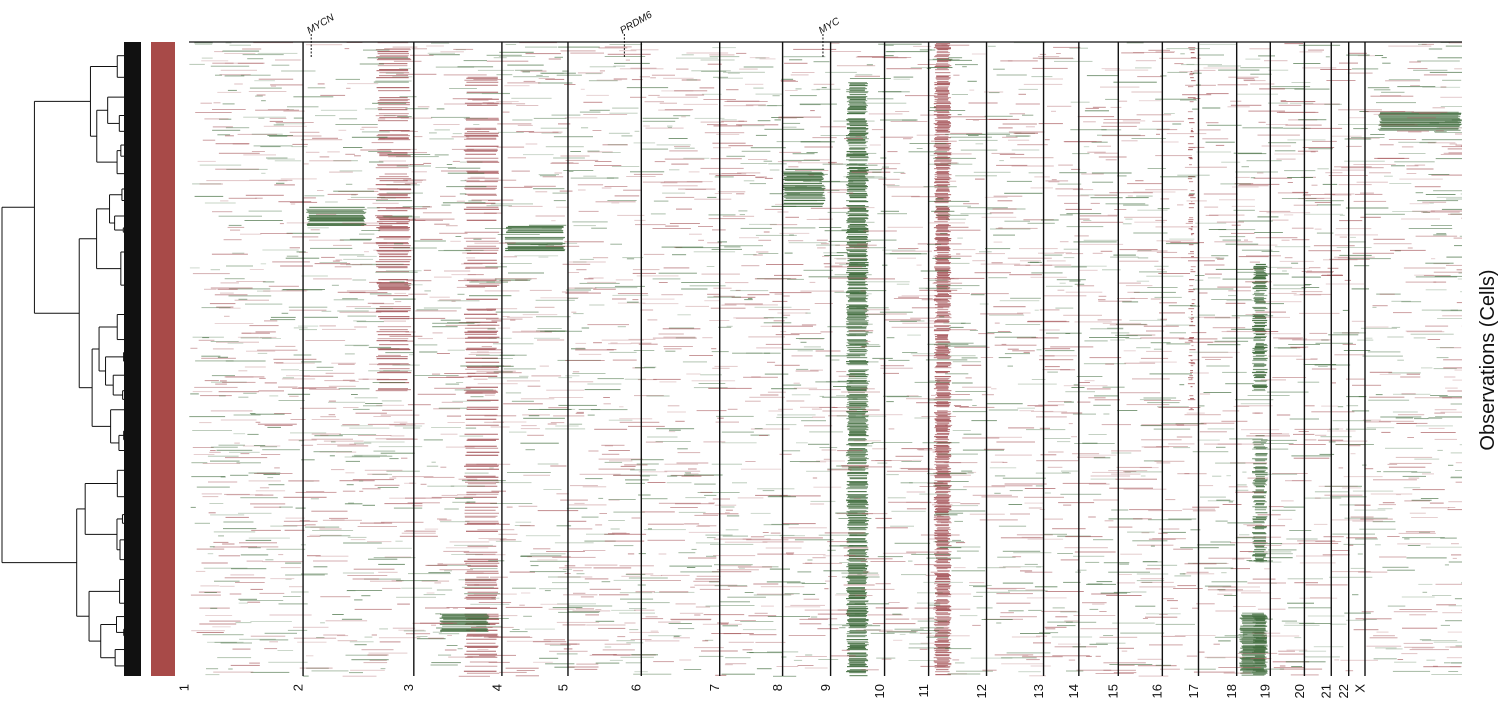  What do you see at coordinates (981, 691) in the screenshot?
I see `chromosome-tick-label: 12` at bounding box center [981, 691].